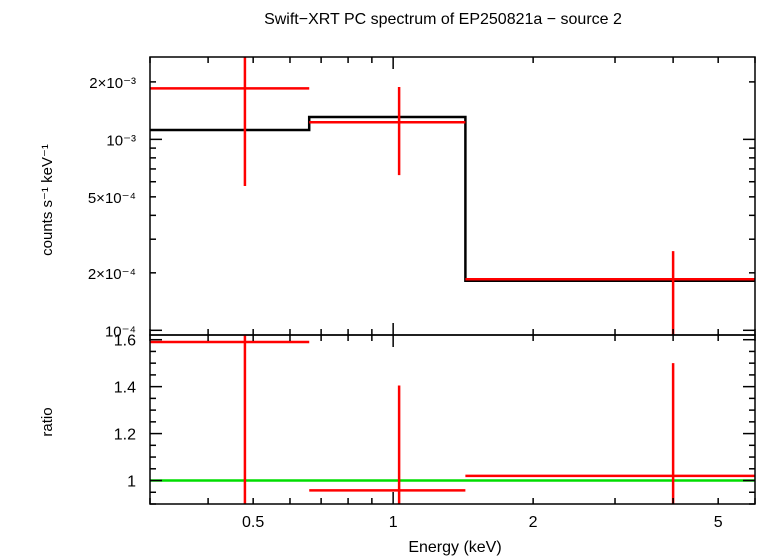  What do you see at coordinates (125, 341) in the screenshot?
I see `ratio-tick-label: 1.6` at bounding box center [125, 341].